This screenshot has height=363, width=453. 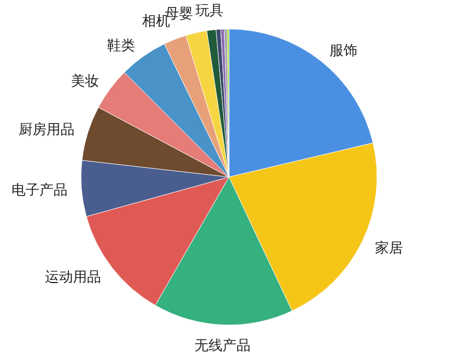 What do you see at coordinates (46, 130) in the screenshot?
I see `slice-label: 厨房用品` at bounding box center [46, 130].